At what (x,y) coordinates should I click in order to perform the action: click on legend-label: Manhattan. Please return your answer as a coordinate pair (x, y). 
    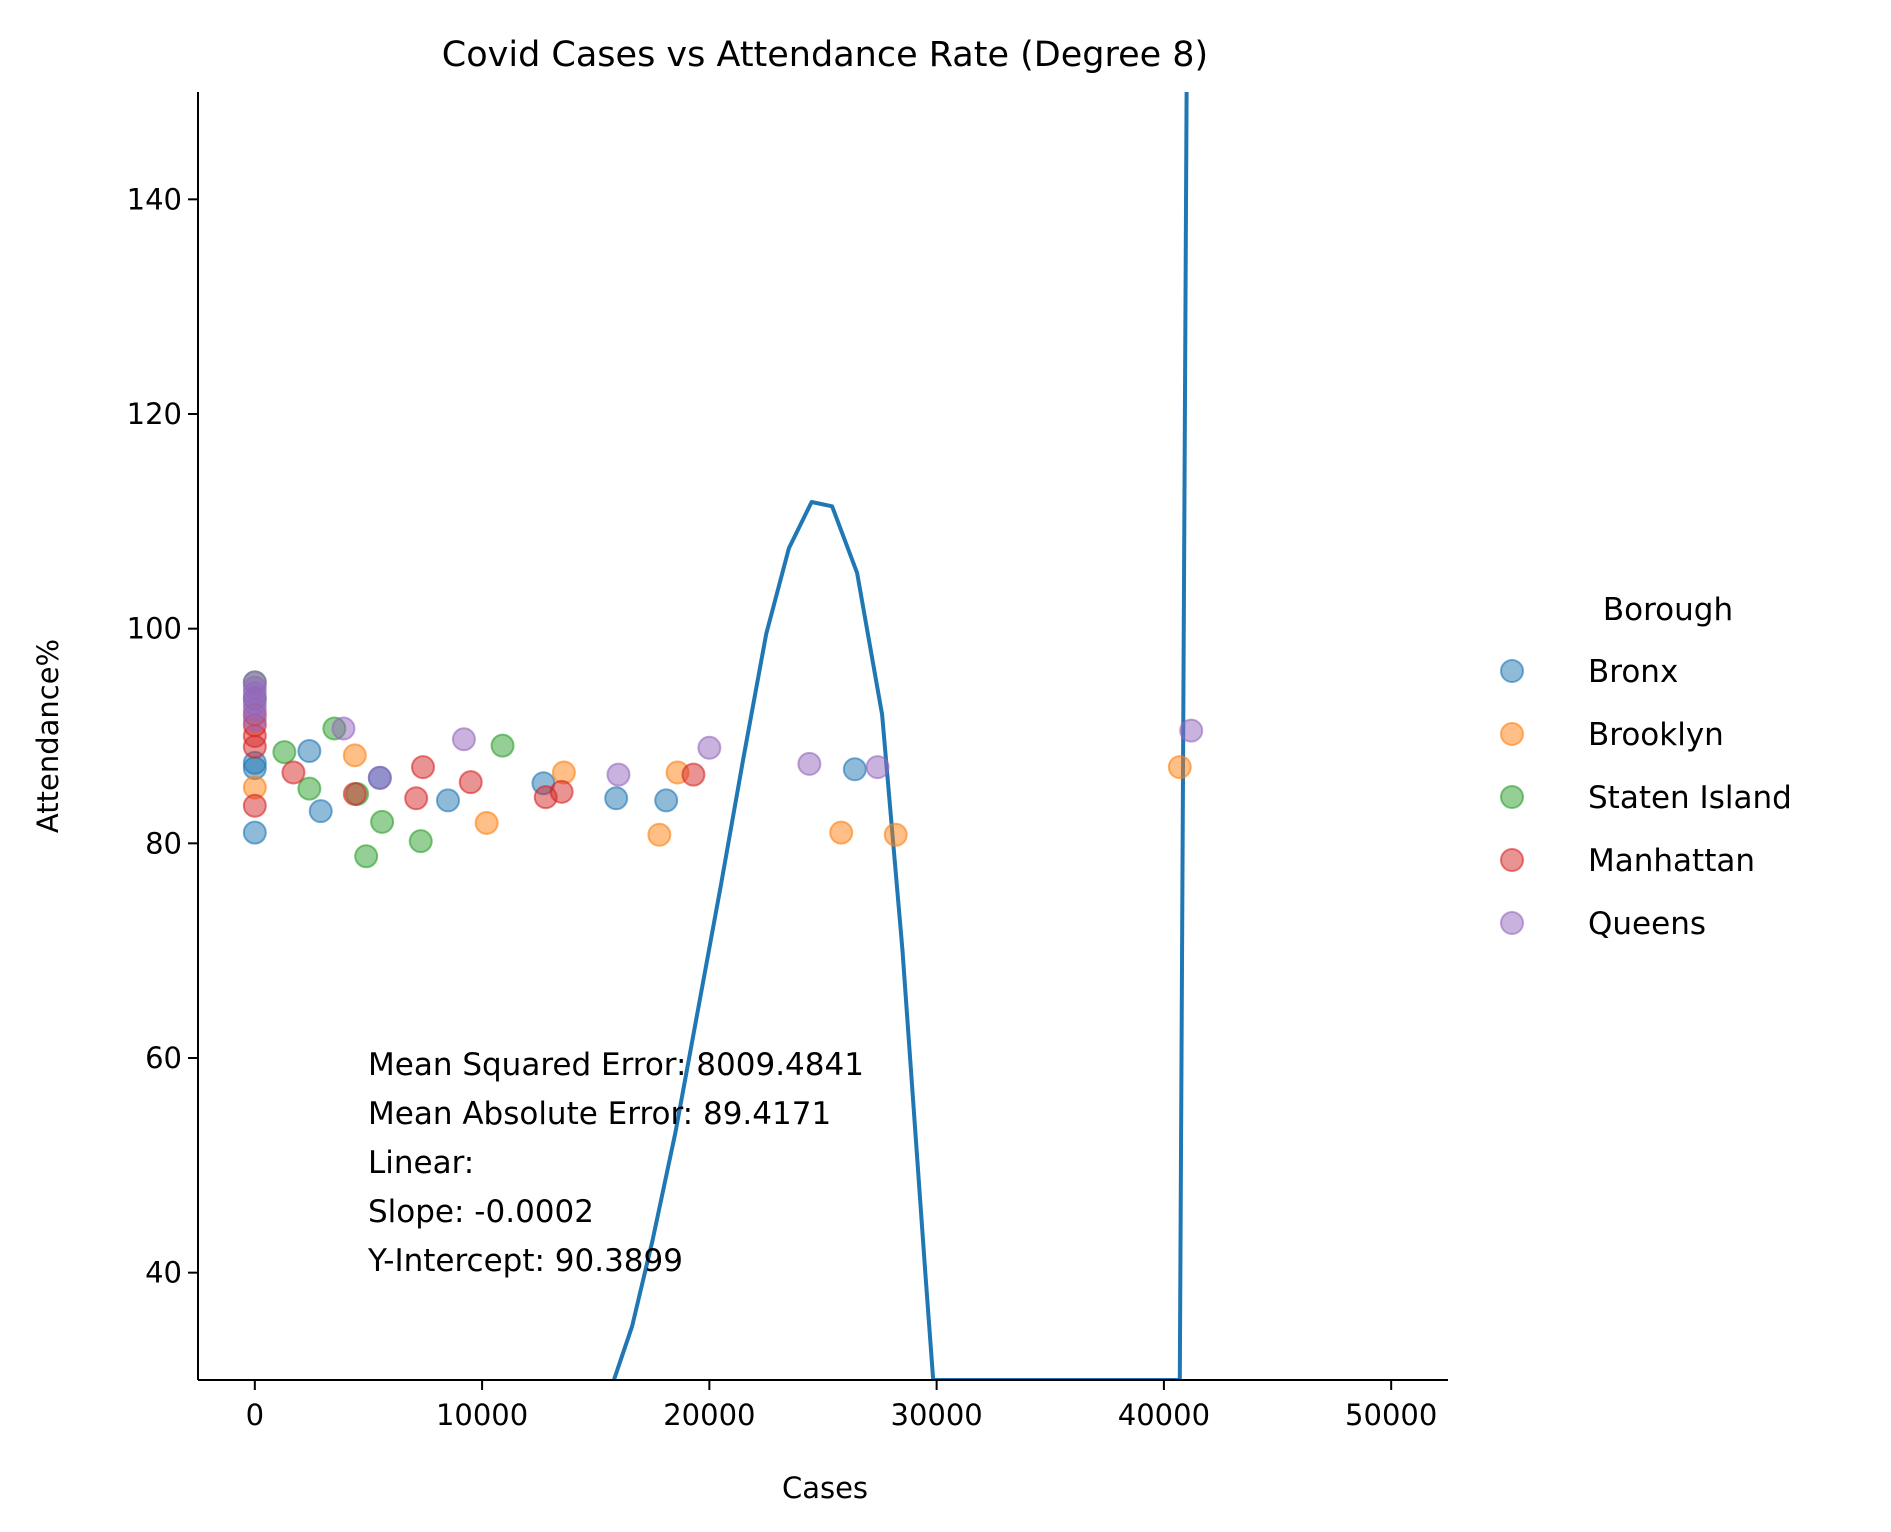
    Looking at the image, I should click on (1671, 861).